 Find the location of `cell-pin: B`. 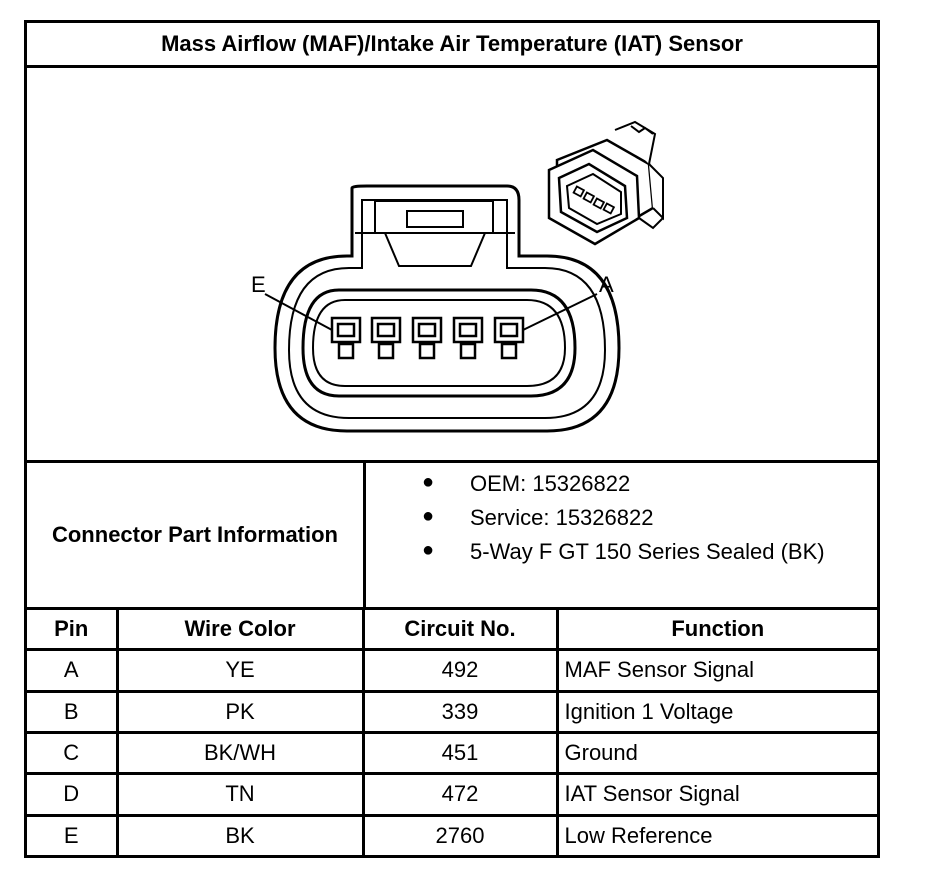

cell-pin: B is located at coordinates (73, 711).